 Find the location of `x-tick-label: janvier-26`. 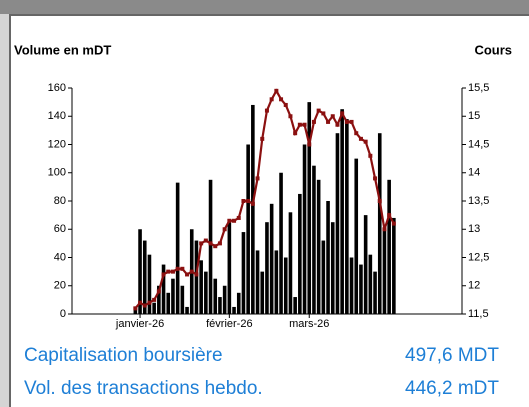

x-tick-label: janvier-26 is located at coordinates (139, 324).